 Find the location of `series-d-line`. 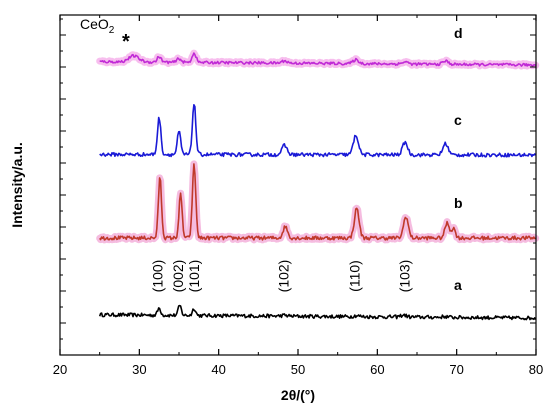

series-d-line is located at coordinates (317, 59).